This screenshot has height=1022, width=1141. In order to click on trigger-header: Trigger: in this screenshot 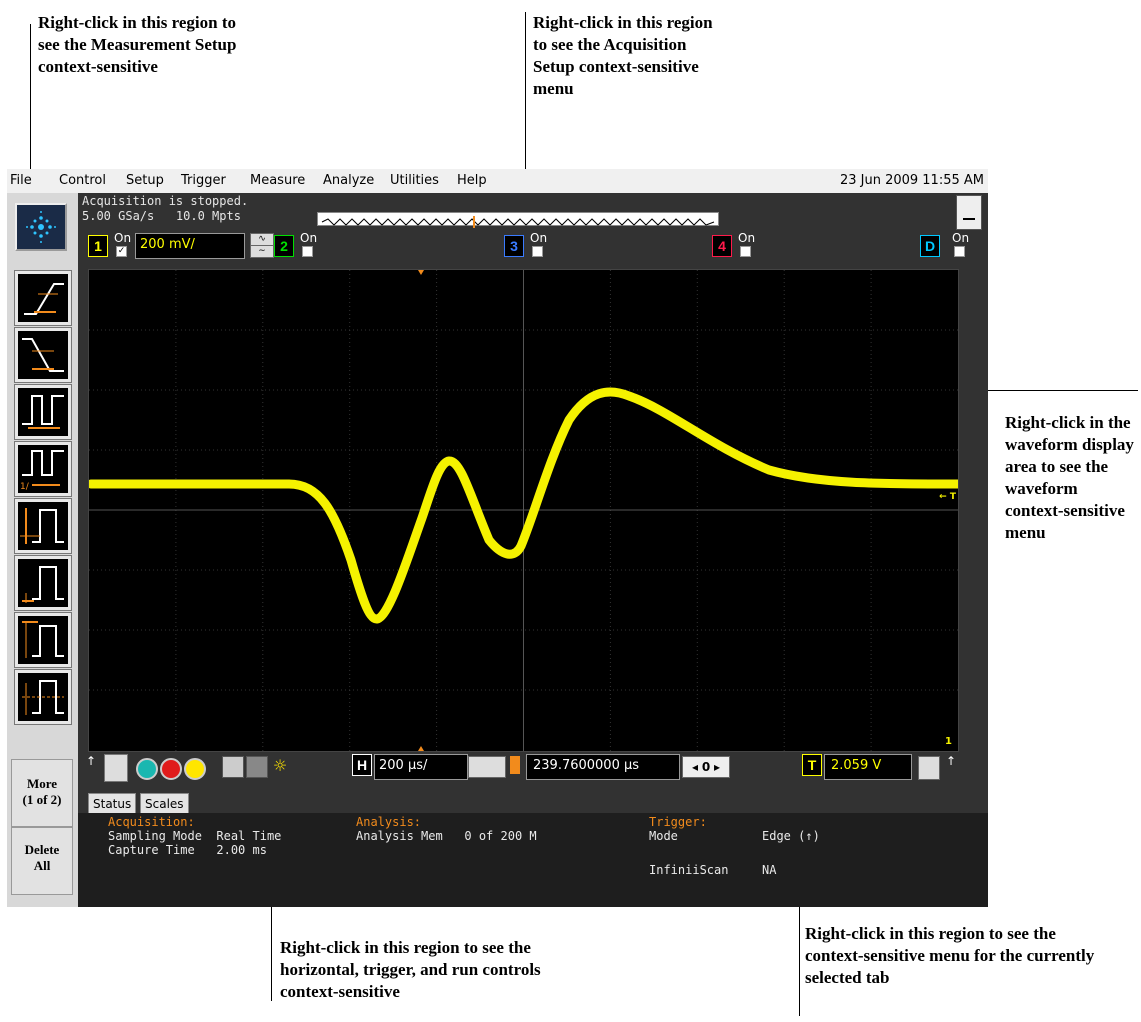, I will do `click(678, 822)`.